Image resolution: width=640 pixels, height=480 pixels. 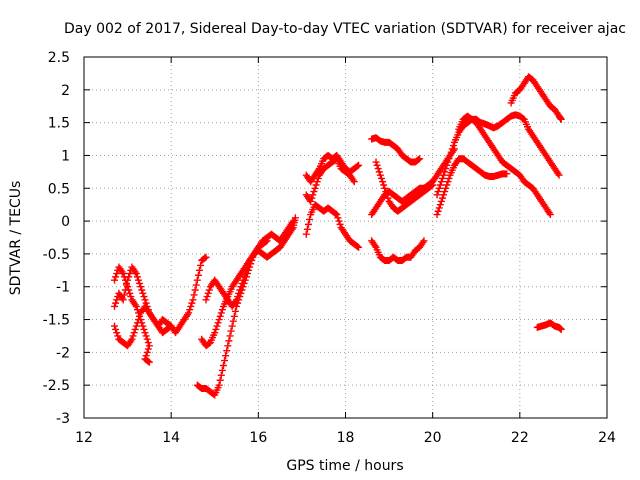 I want to click on y-tick-label: 1, so click(x=65, y=156).